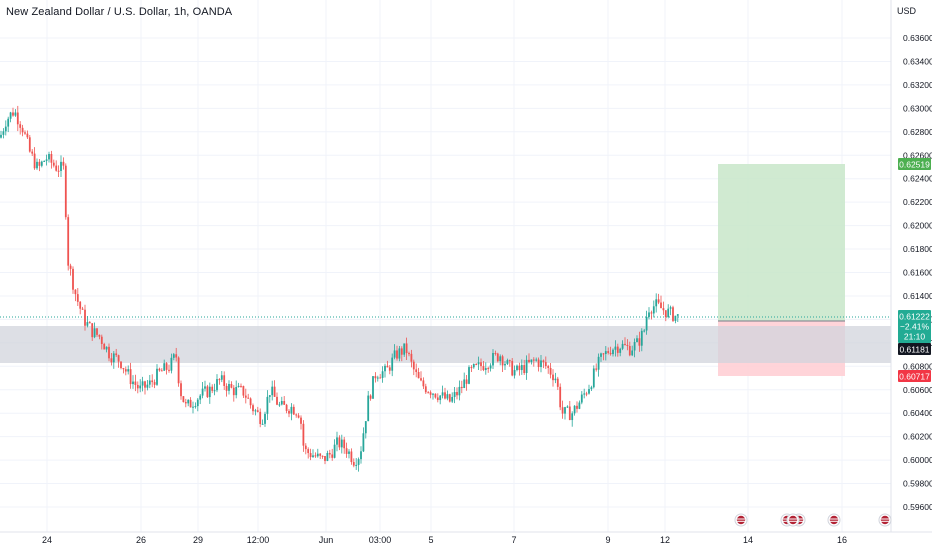 This screenshot has height=555, width=932. Describe the element at coordinates (917, 132) in the screenshot. I see `price-tick: 0.62800` at that location.